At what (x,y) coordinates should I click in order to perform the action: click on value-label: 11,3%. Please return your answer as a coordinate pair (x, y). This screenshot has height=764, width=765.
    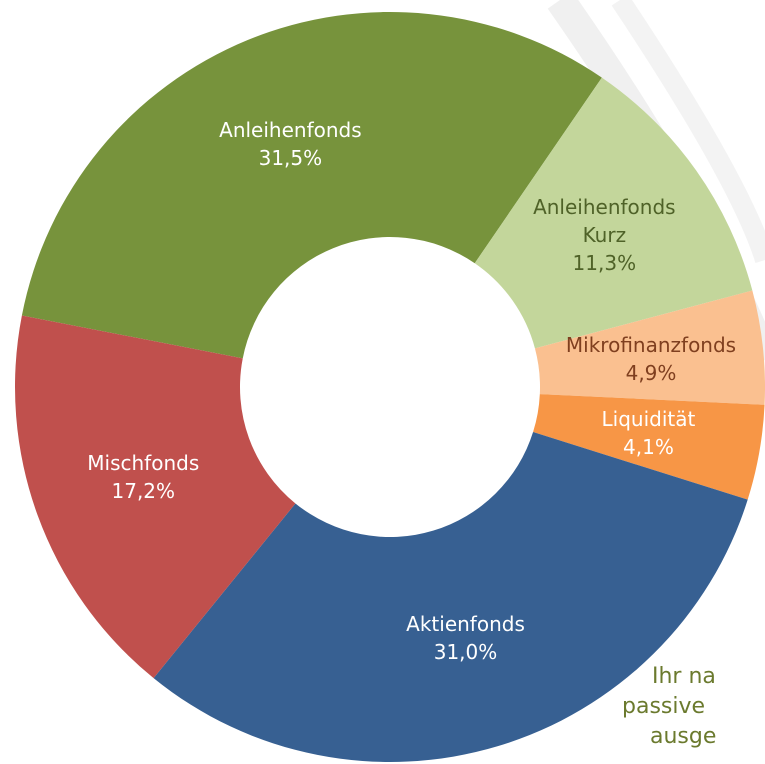
    Looking at the image, I should click on (604, 263).